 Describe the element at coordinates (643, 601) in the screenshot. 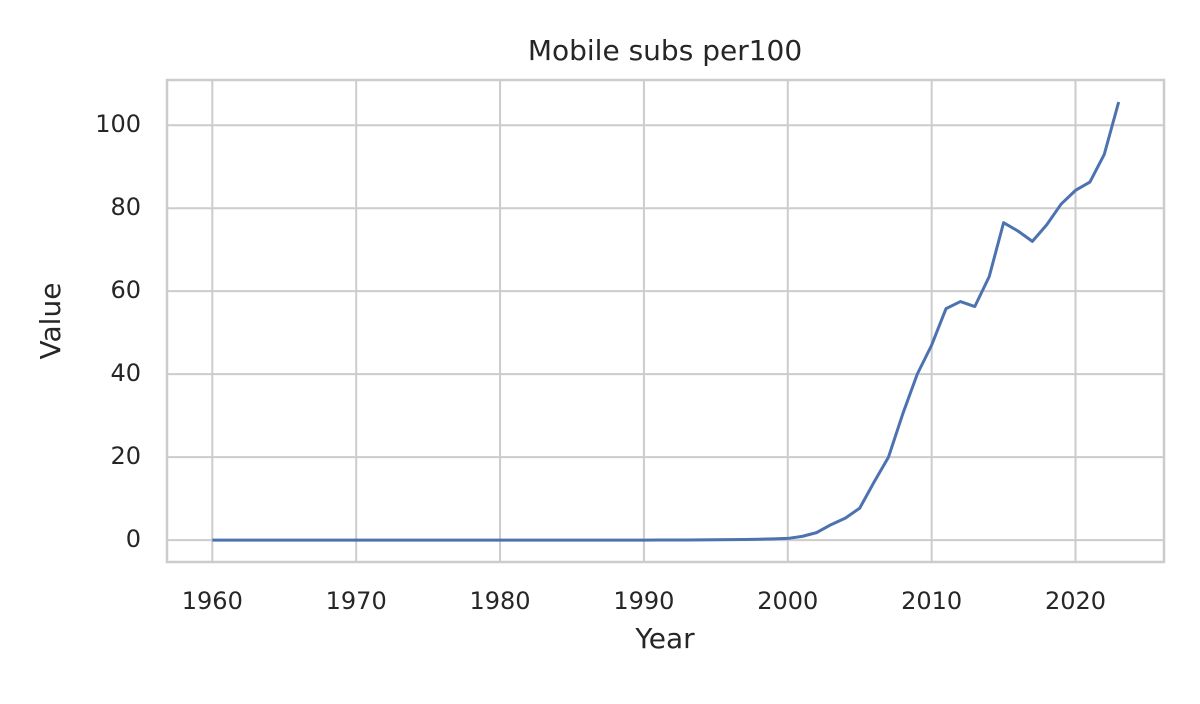

I see `x-tick-label: 1990` at that location.